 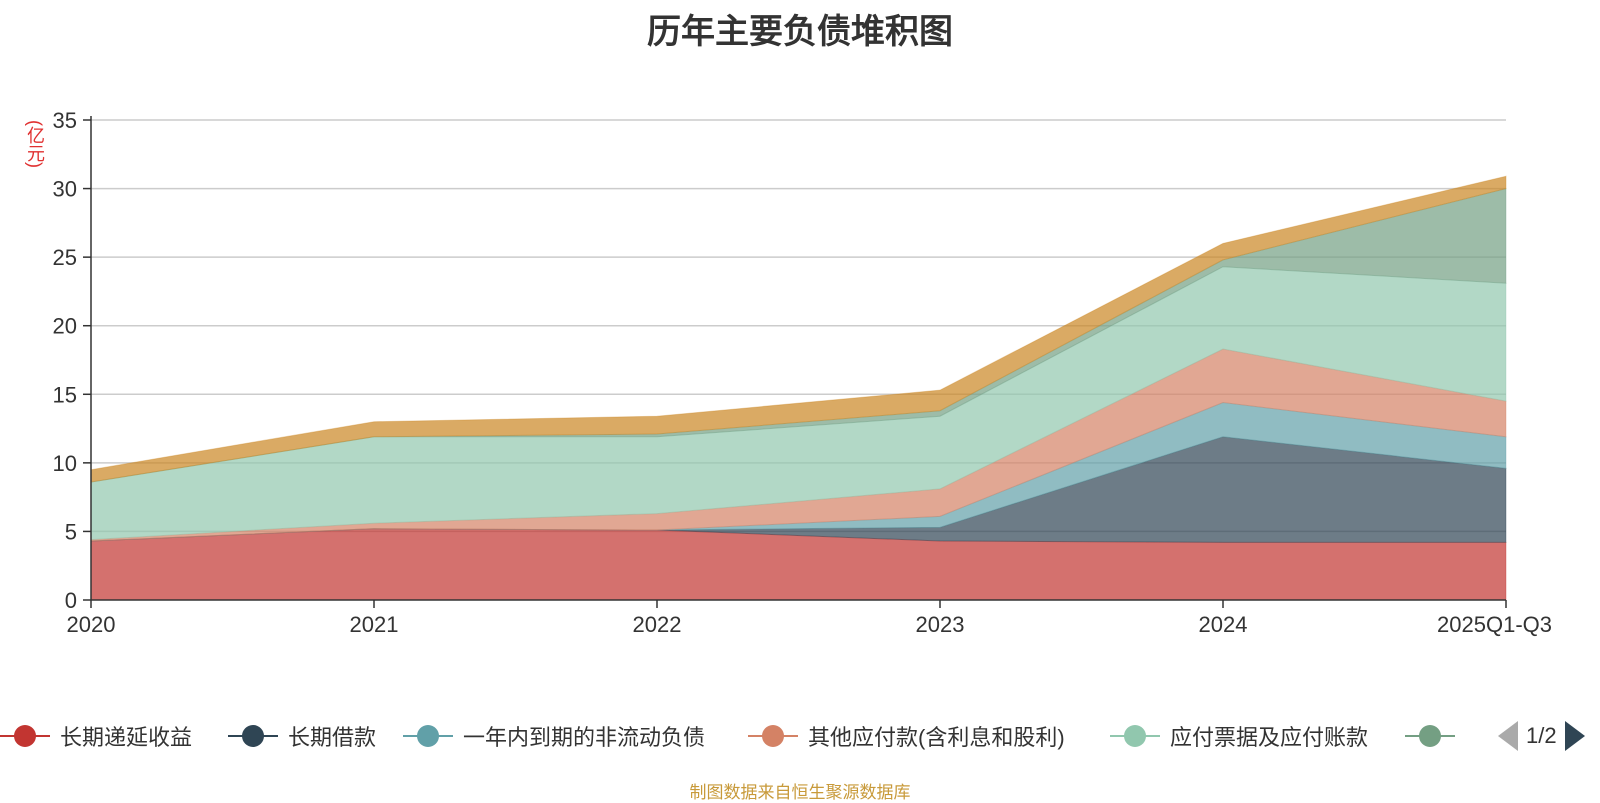 What do you see at coordinates (126, 737) in the screenshot?
I see `legend-label: 长期递延收益` at bounding box center [126, 737].